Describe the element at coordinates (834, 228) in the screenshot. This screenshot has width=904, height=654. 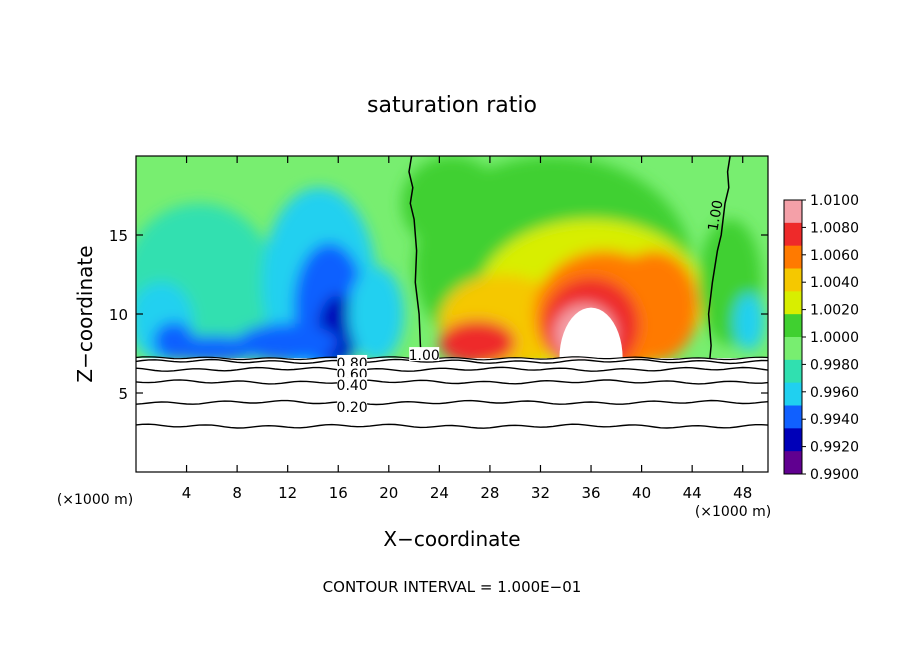
I see `colorbar-label: 1.0080` at that location.